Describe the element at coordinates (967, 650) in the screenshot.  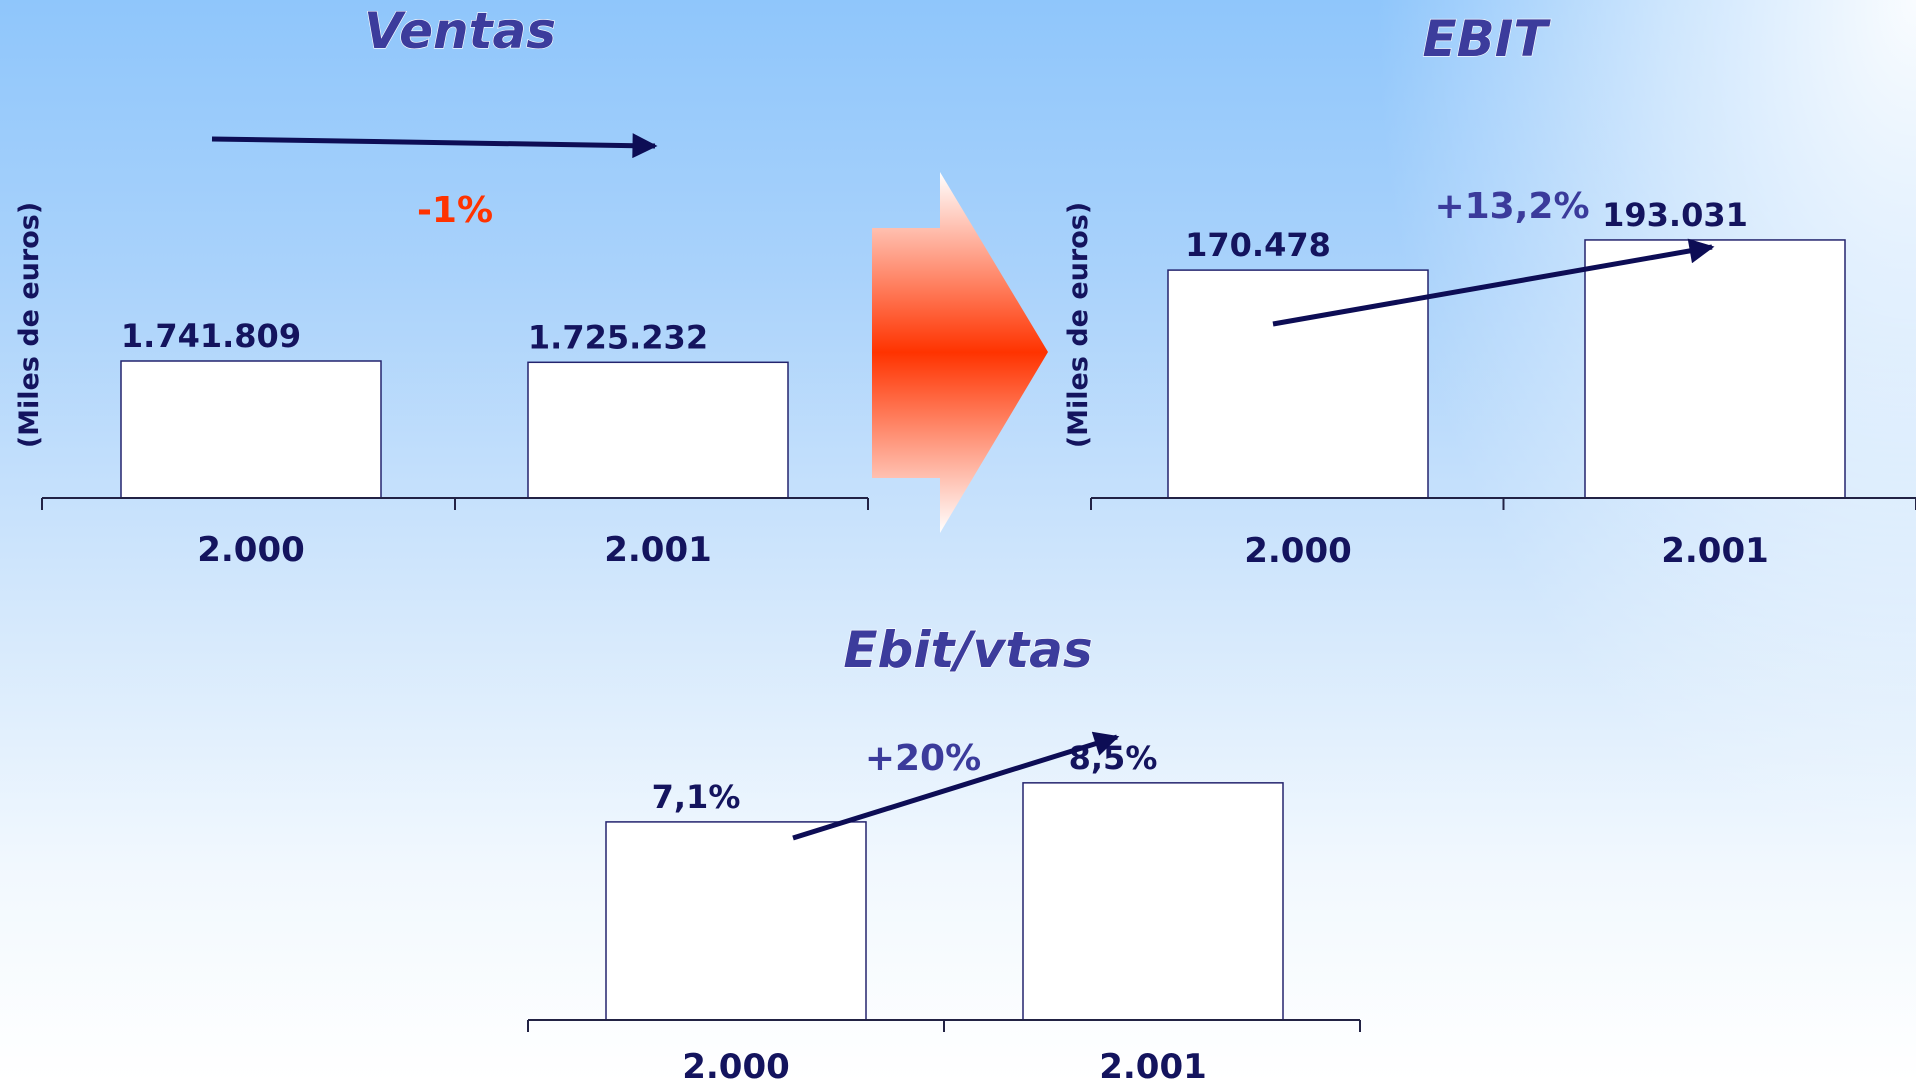
I see `chart-title: Ebit/vtas` at that location.